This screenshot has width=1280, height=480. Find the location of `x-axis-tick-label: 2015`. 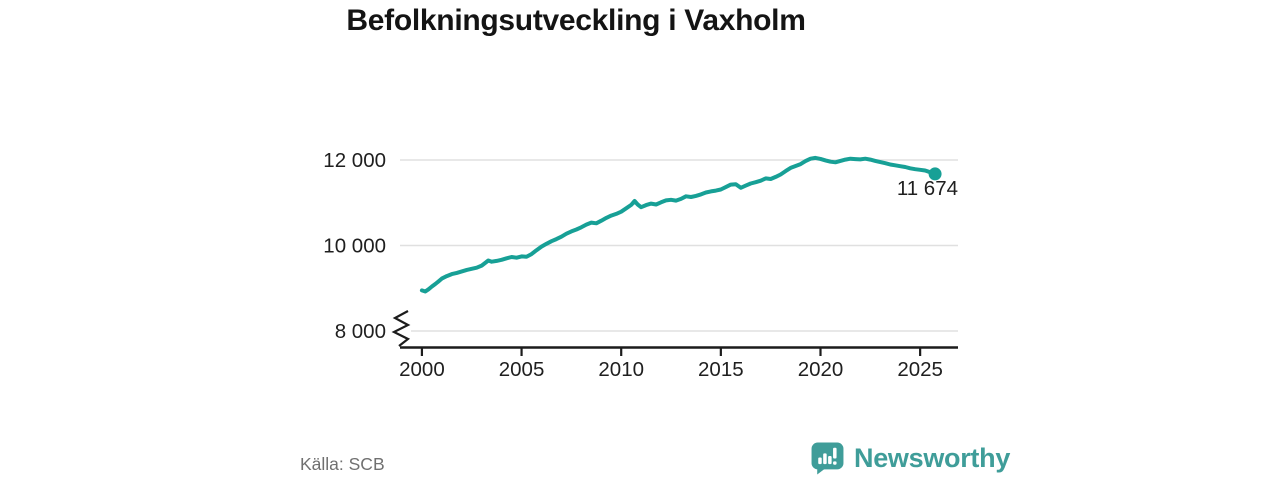

x-axis-tick-label: 2015 is located at coordinates (721, 369).